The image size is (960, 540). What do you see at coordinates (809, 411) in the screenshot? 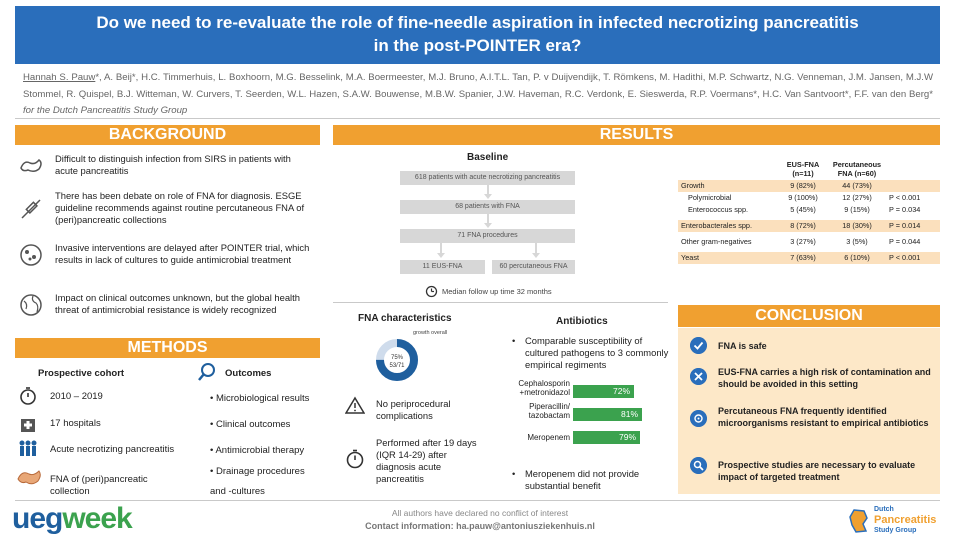
I see `conclusion-panel` at bounding box center [809, 411].